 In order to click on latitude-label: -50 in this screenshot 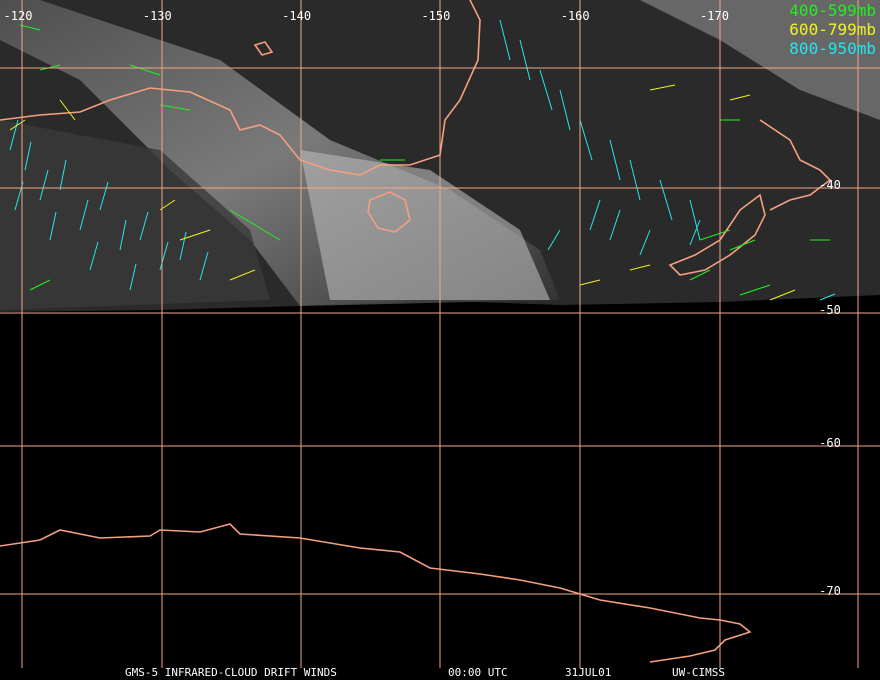, I will do `click(830, 310)`.